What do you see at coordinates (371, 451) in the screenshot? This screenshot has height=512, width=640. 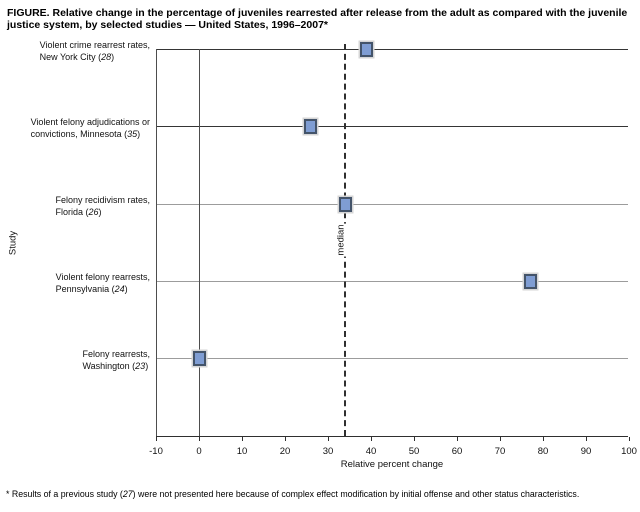 I see `x-axis-tick-label: 40` at bounding box center [371, 451].